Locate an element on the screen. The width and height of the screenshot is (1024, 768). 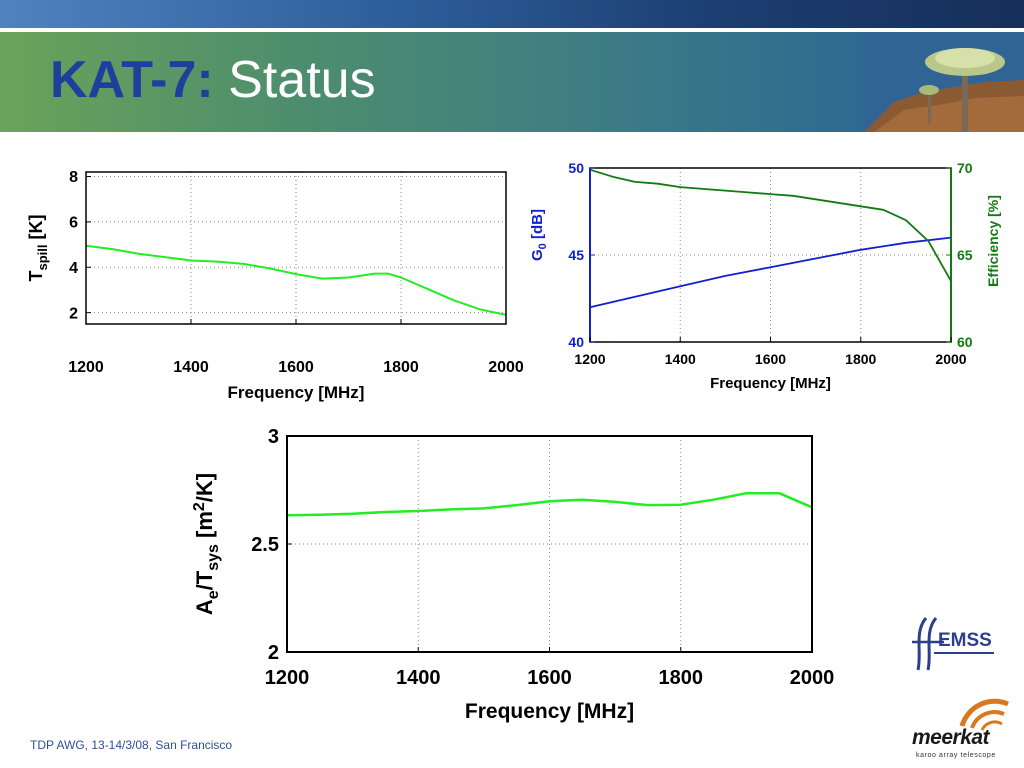
y-axis-label: Tspill [K] is located at coordinates (38, 247).